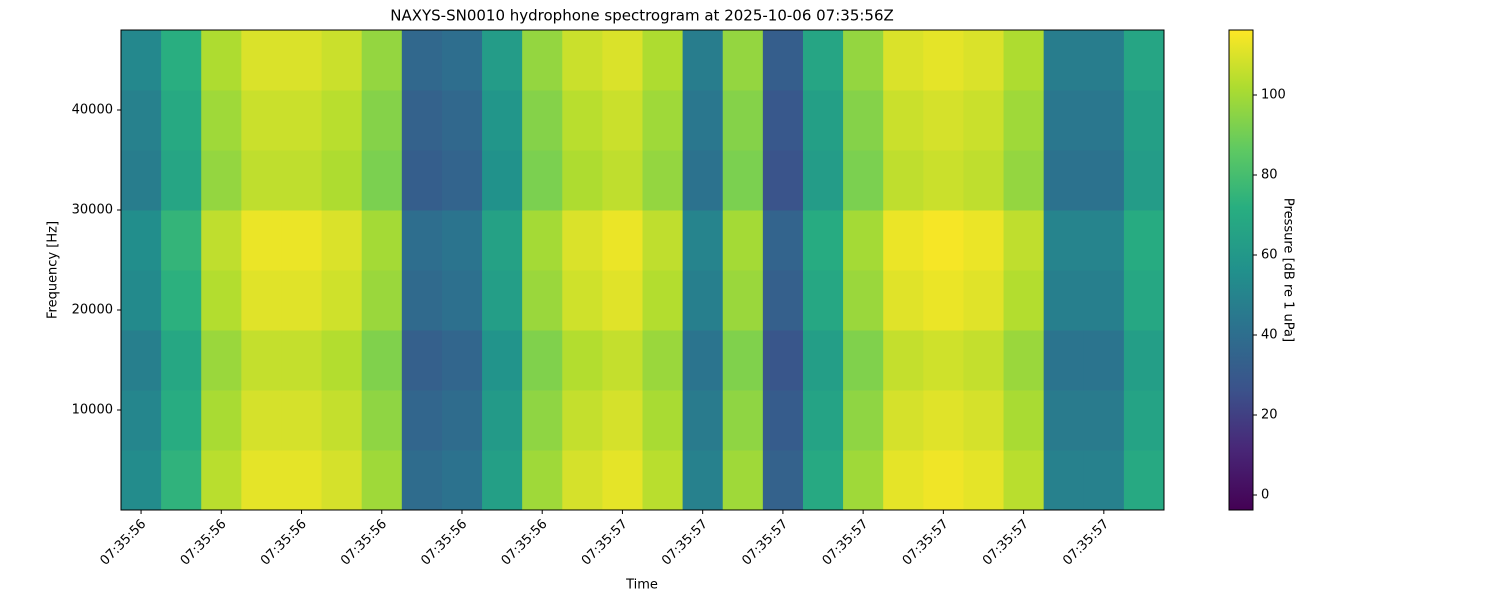 The height and width of the screenshot is (600, 1500). What do you see at coordinates (53, 270) in the screenshot?
I see `y-axis-label: Frequency [Hz]` at bounding box center [53, 270].